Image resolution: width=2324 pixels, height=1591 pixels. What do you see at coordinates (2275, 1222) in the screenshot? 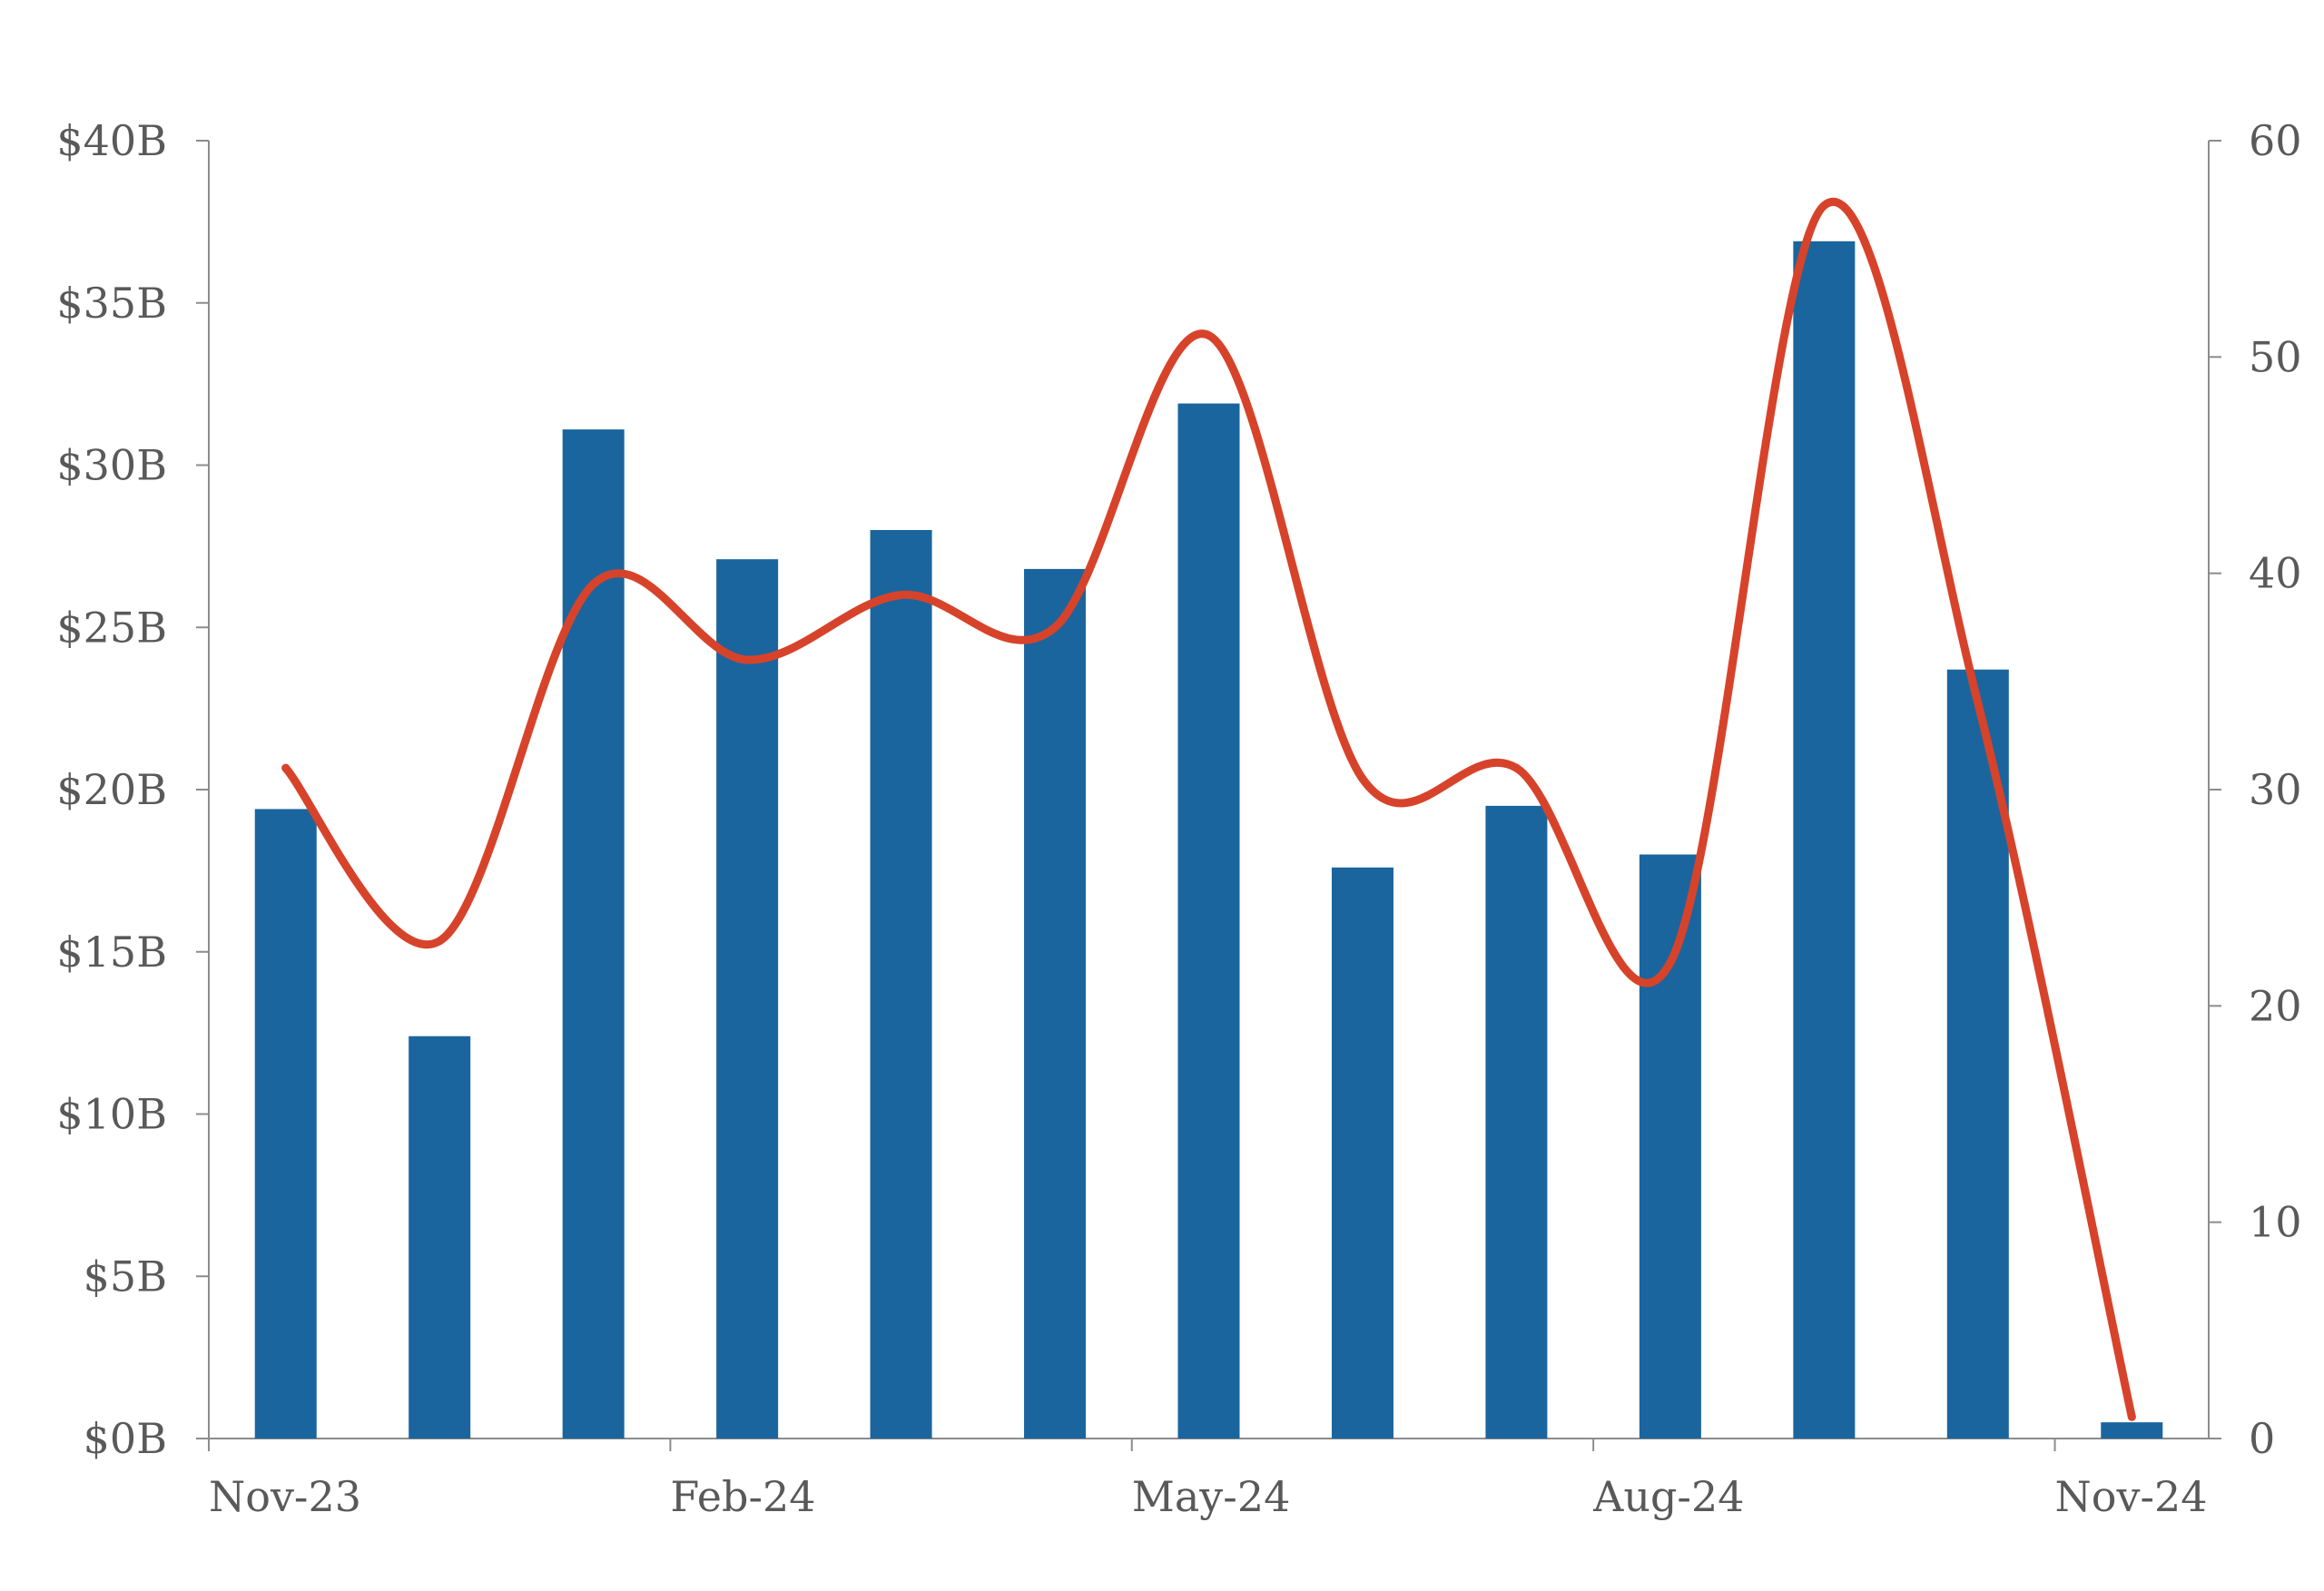
I see `right-y-tick-label: 10` at bounding box center [2275, 1222].